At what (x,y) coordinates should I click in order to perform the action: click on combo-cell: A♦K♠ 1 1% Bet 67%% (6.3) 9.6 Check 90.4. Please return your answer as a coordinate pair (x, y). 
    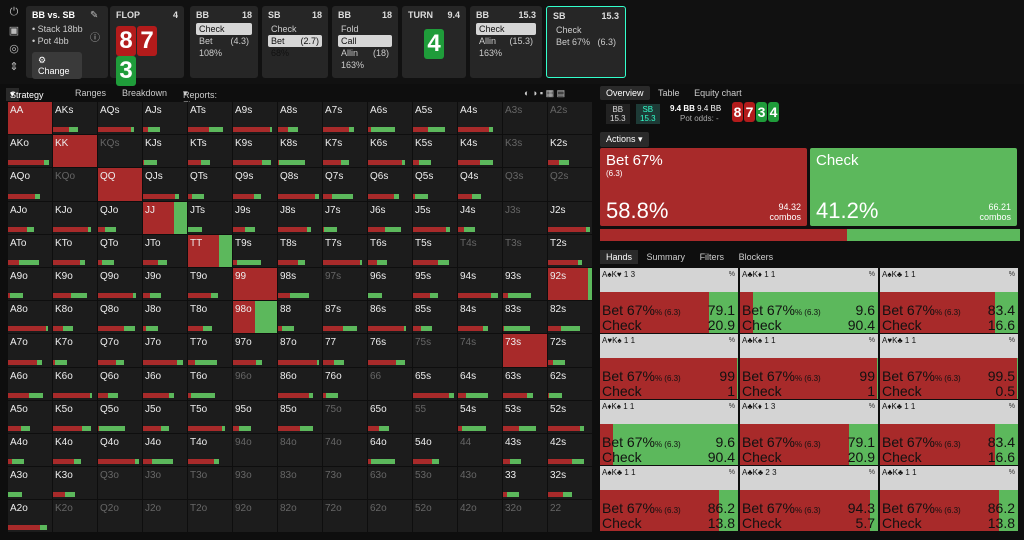
    Looking at the image, I should click on (669, 432).